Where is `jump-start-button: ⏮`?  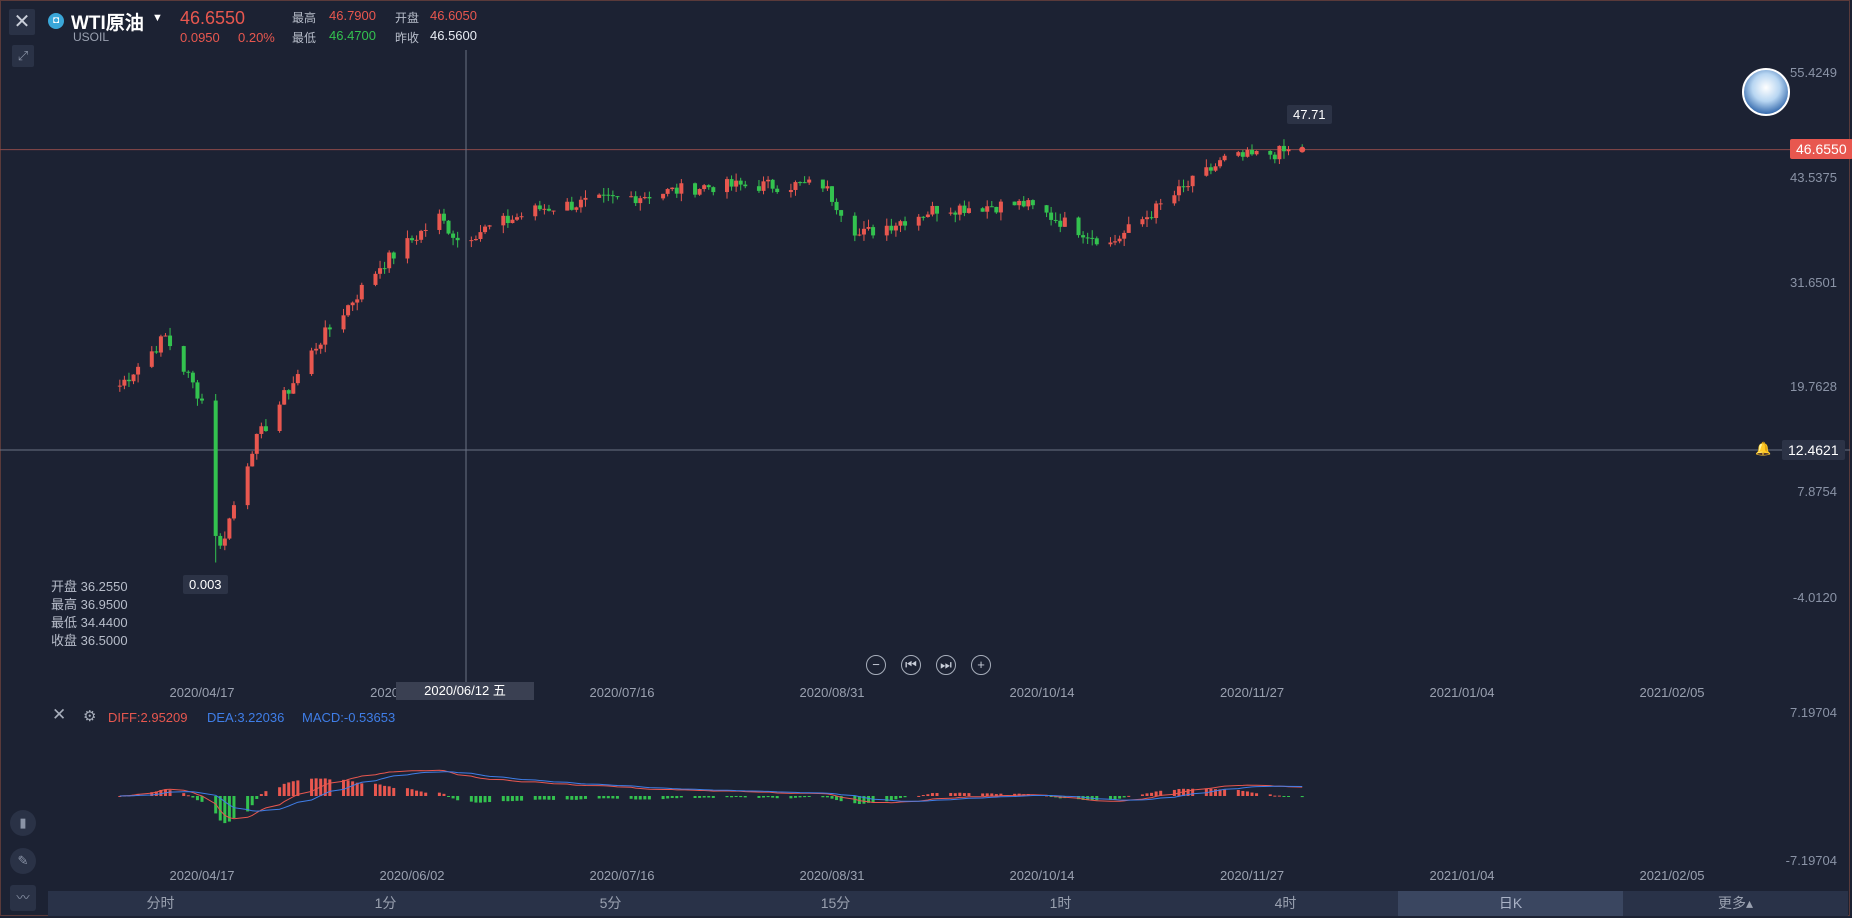 jump-start-button: ⏮ is located at coordinates (911, 665).